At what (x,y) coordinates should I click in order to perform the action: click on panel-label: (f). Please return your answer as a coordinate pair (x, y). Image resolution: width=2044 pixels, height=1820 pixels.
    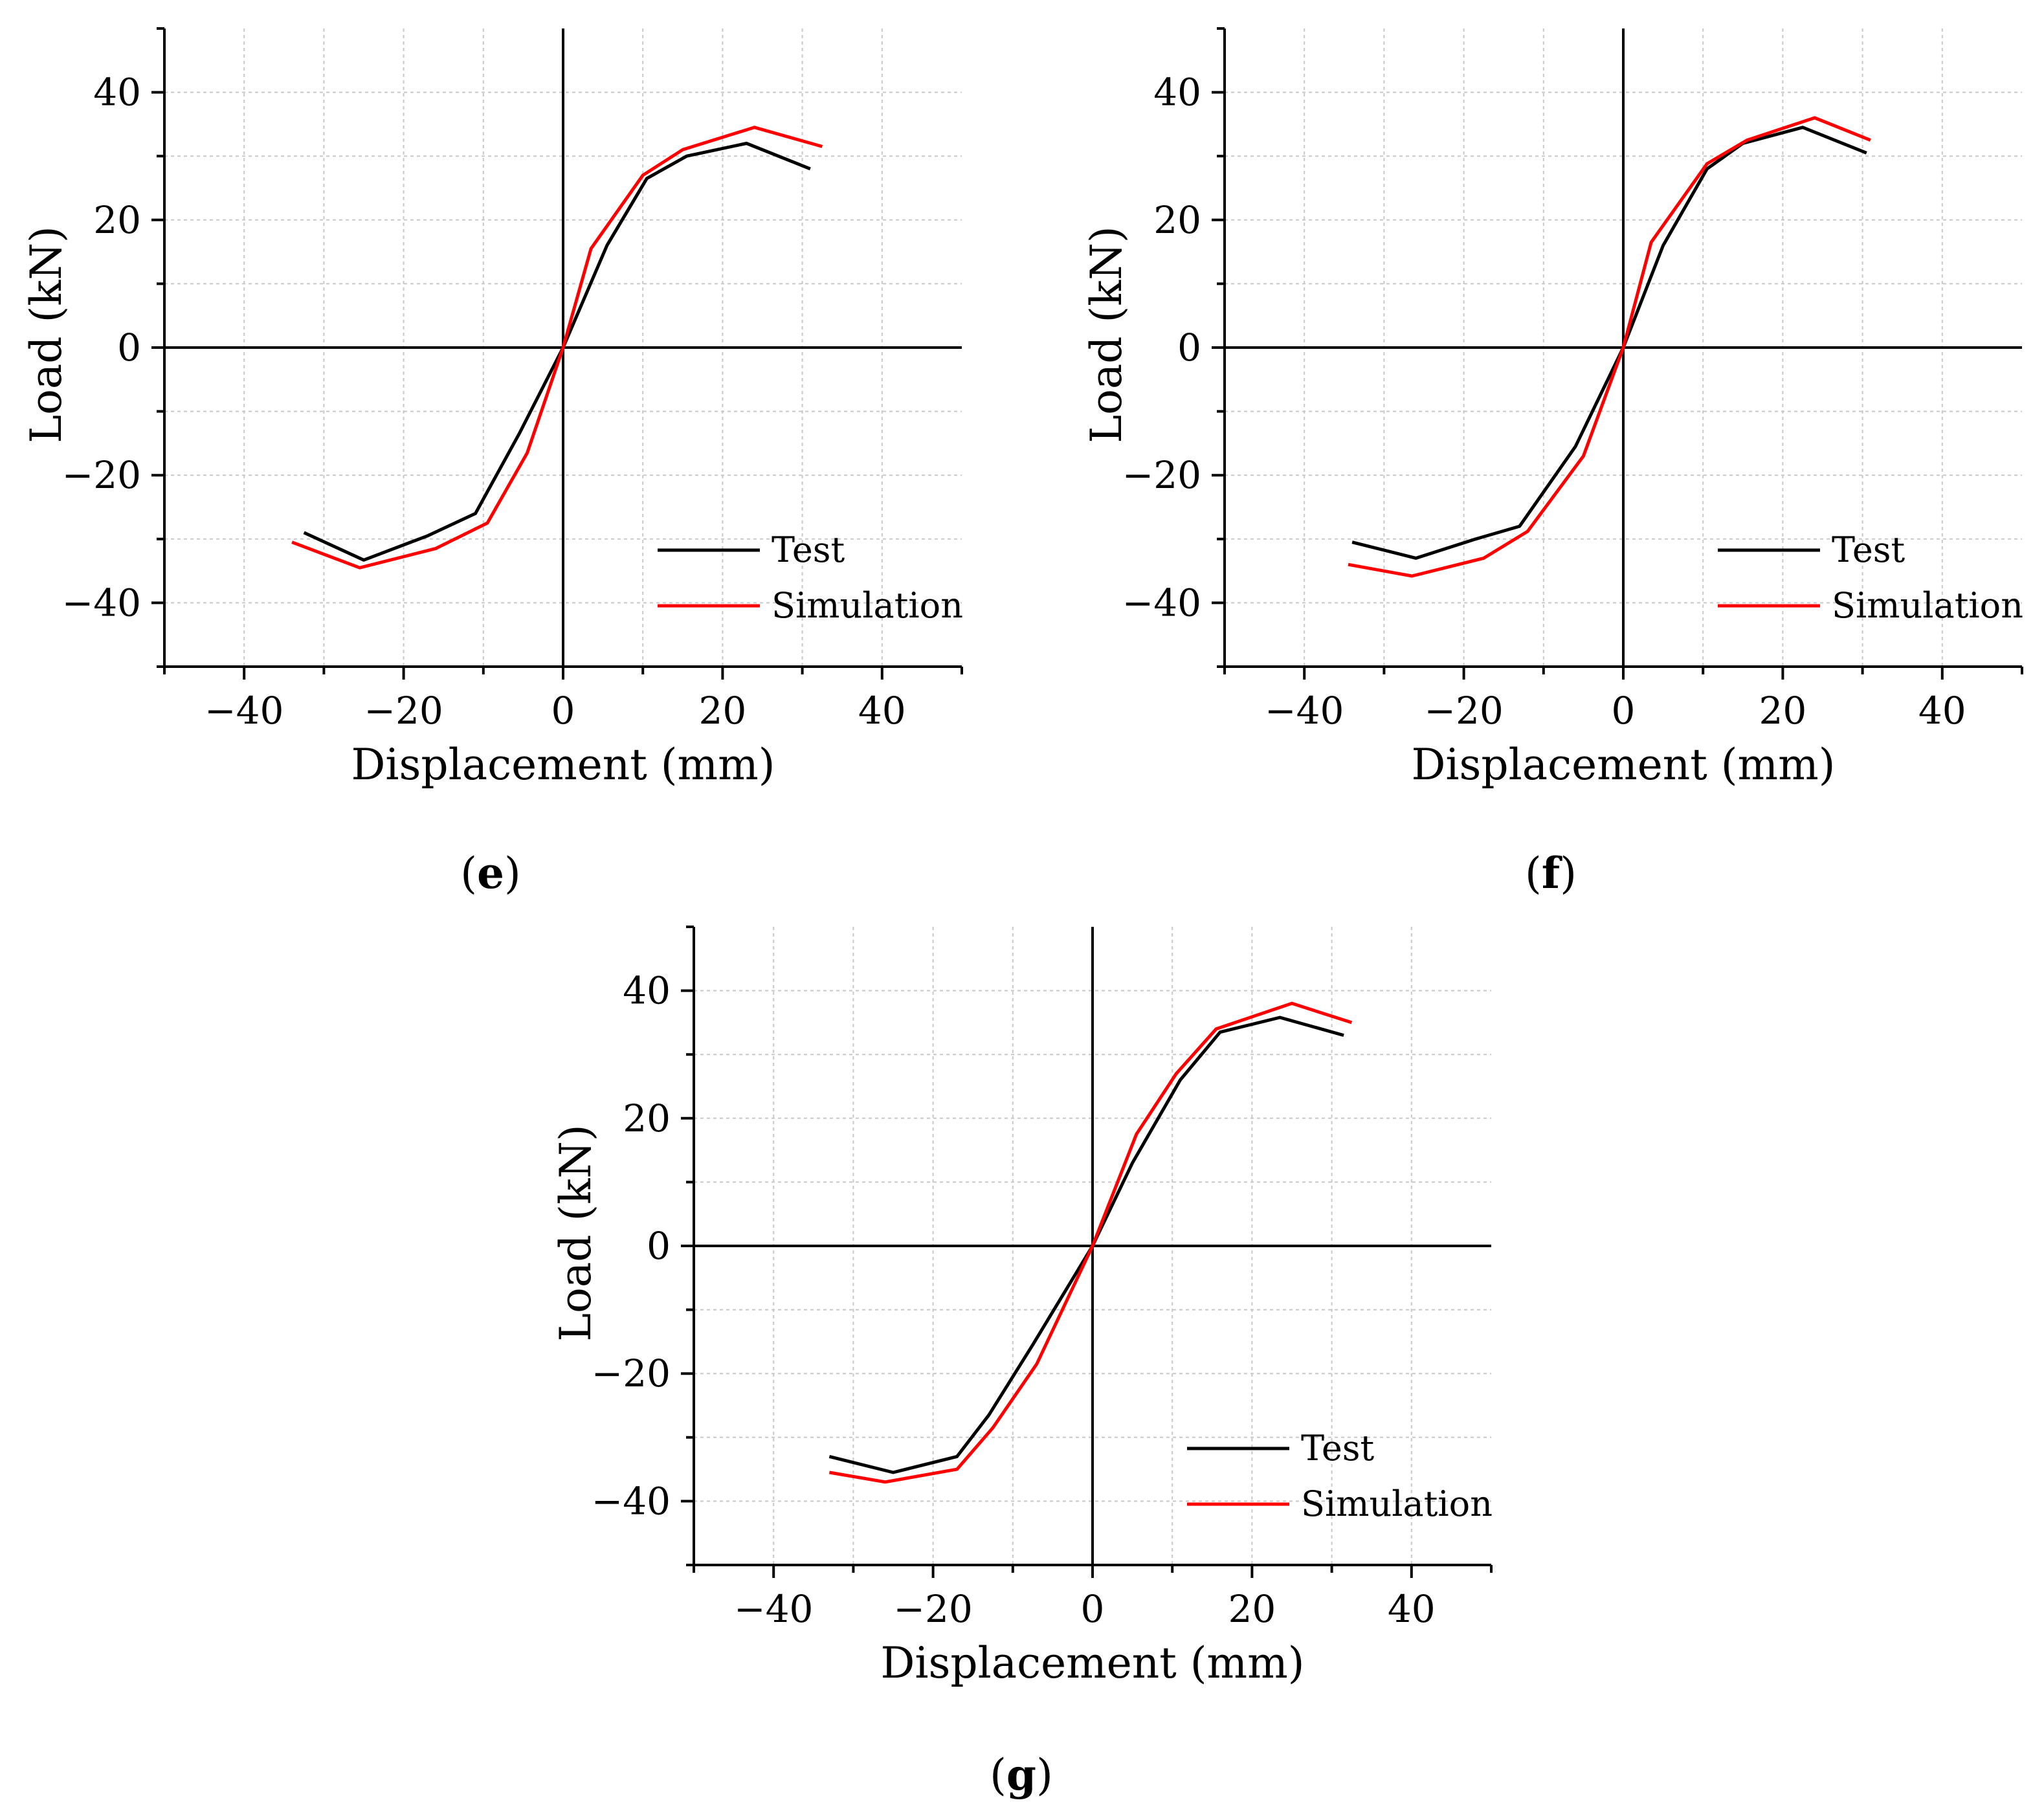
    Looking at the image, I should click on (1551, 873).